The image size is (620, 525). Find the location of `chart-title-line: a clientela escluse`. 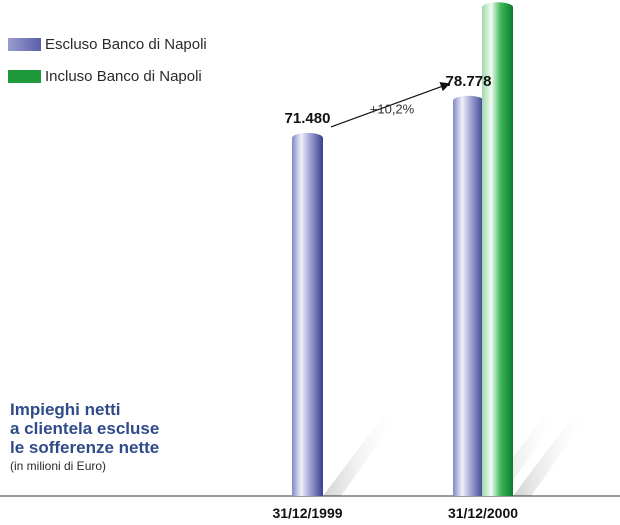

chart-title-line: a clientela escluse is located at coordinates (85, 428).